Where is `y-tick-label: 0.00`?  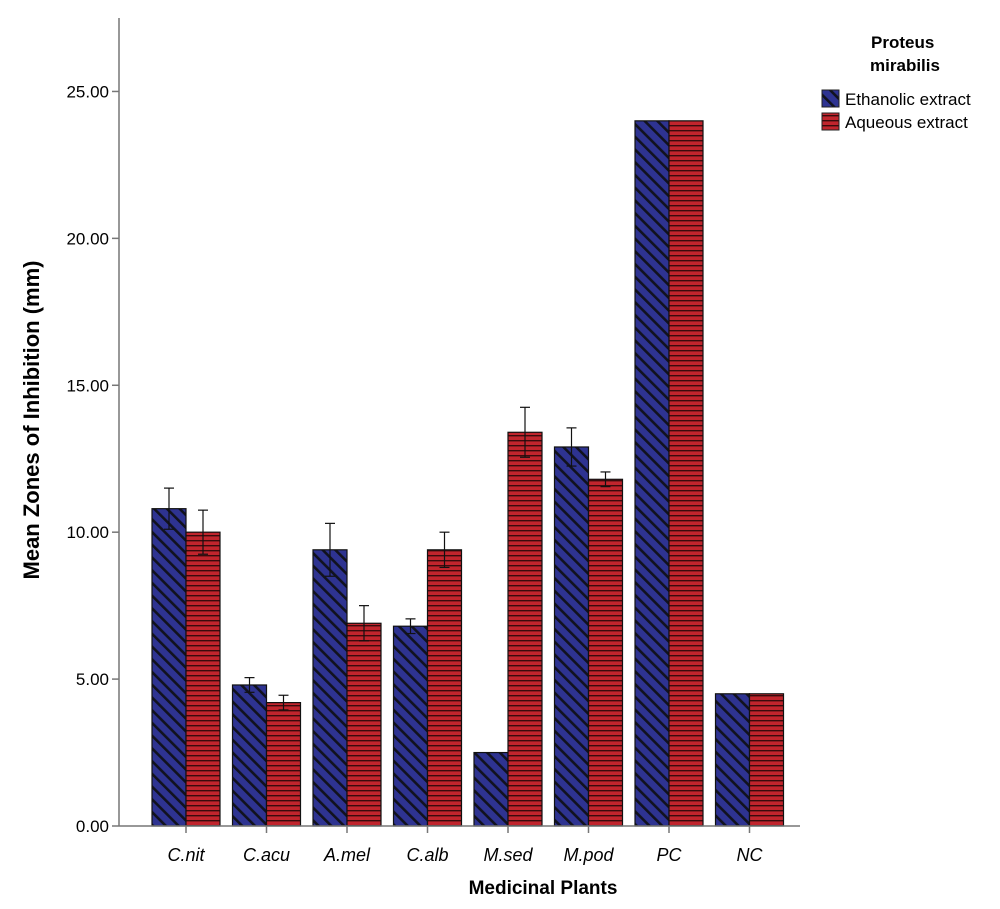 y-tick-label: 0.00 is located at coordinates (92, 826).